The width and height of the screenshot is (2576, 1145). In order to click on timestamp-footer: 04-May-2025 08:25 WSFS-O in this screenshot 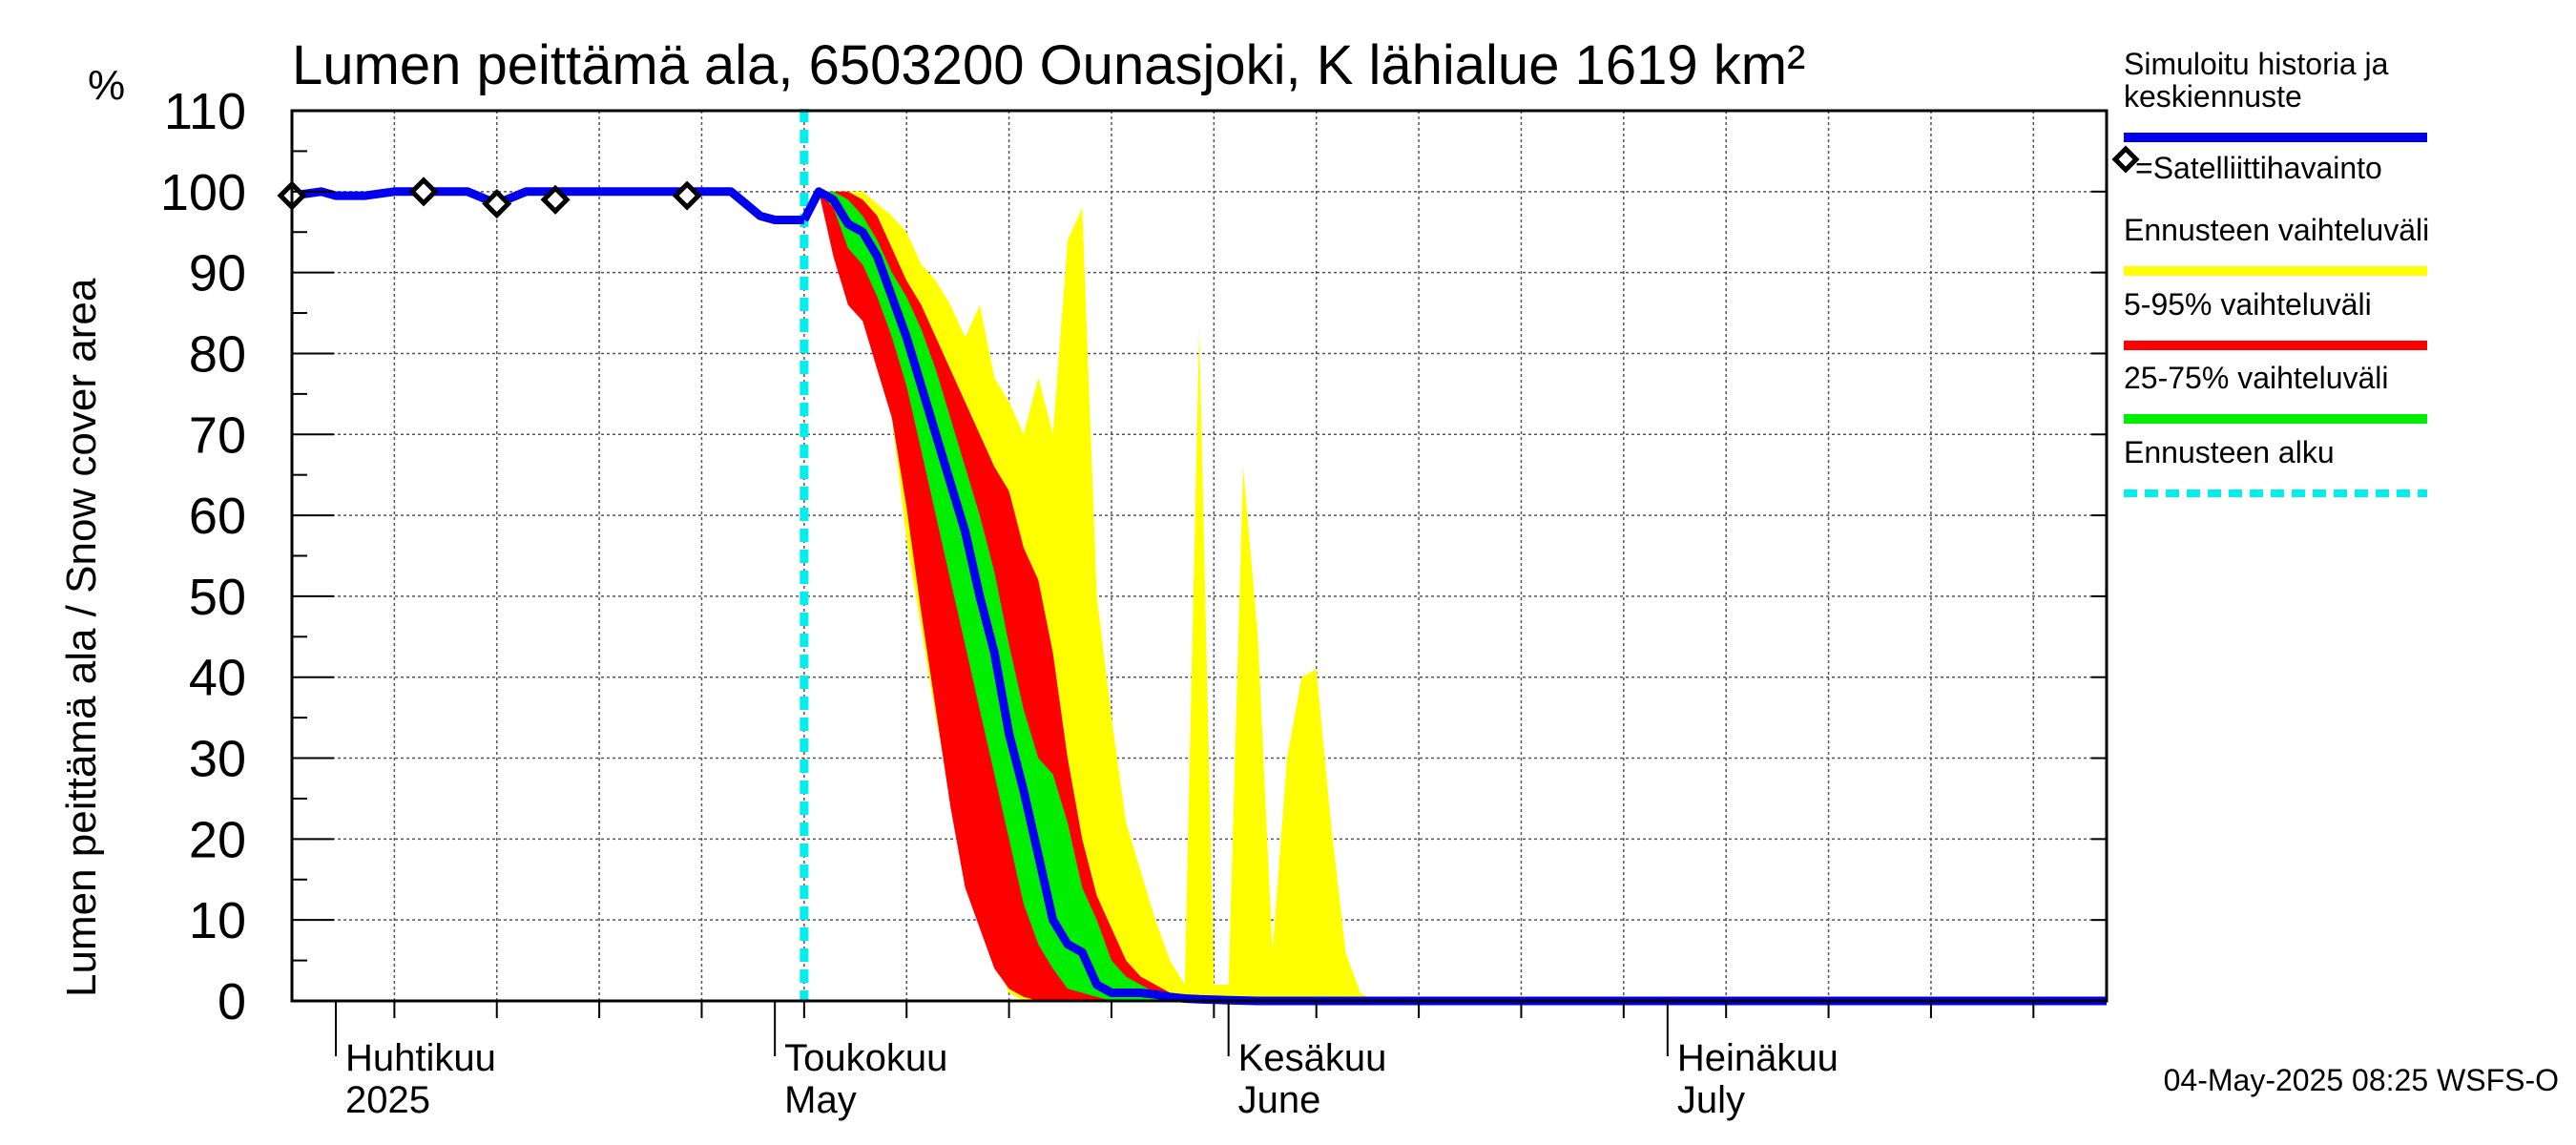, I will do `click(2361, 1080)`.